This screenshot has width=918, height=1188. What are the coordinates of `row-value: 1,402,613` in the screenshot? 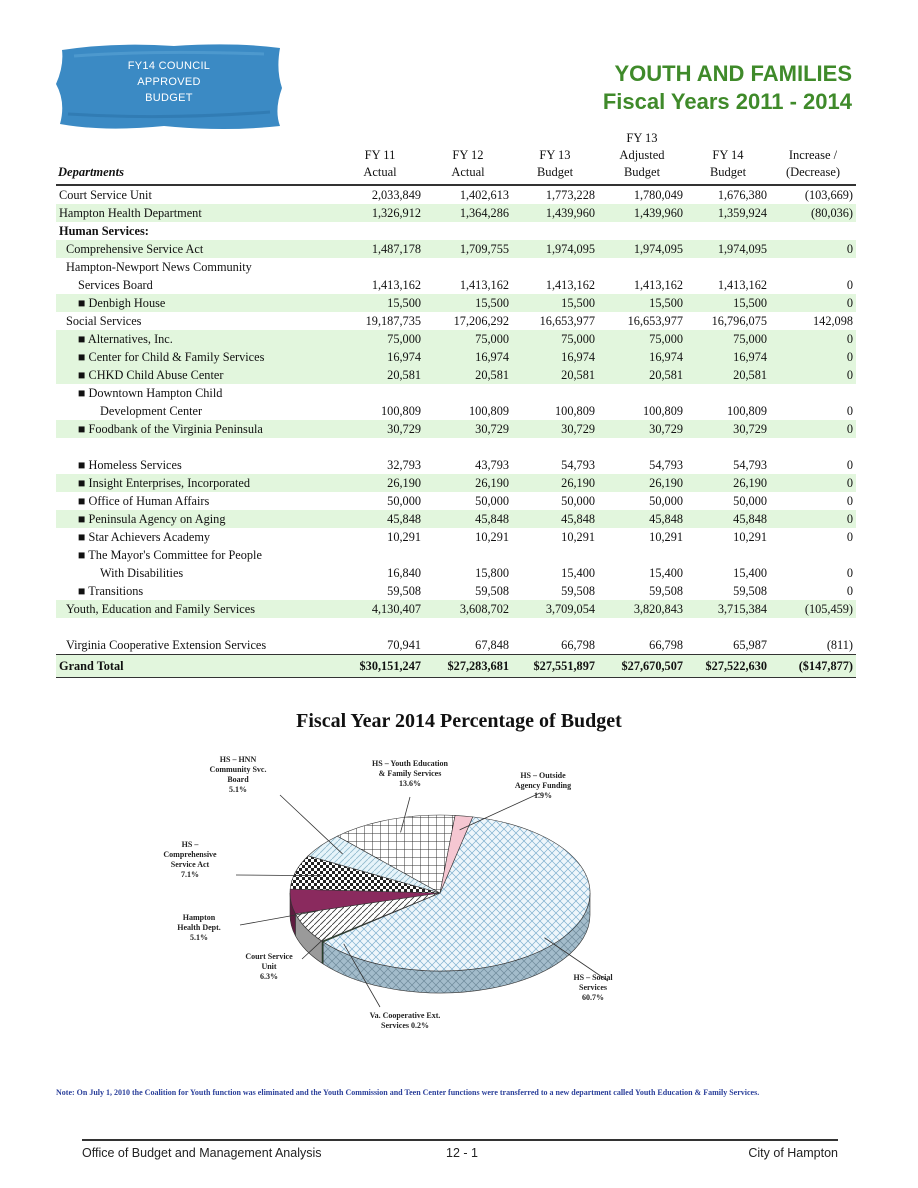 It's located at (484, 195).